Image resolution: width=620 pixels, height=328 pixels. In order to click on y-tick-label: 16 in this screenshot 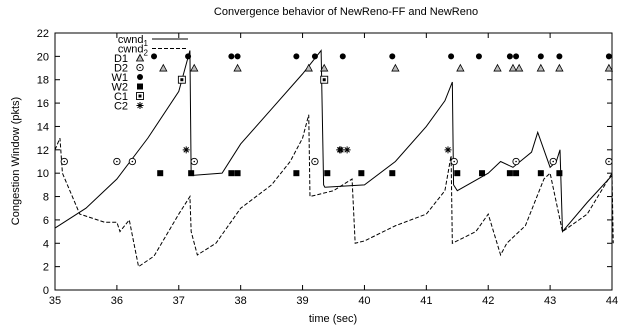, I will do `click(43, 104)`.